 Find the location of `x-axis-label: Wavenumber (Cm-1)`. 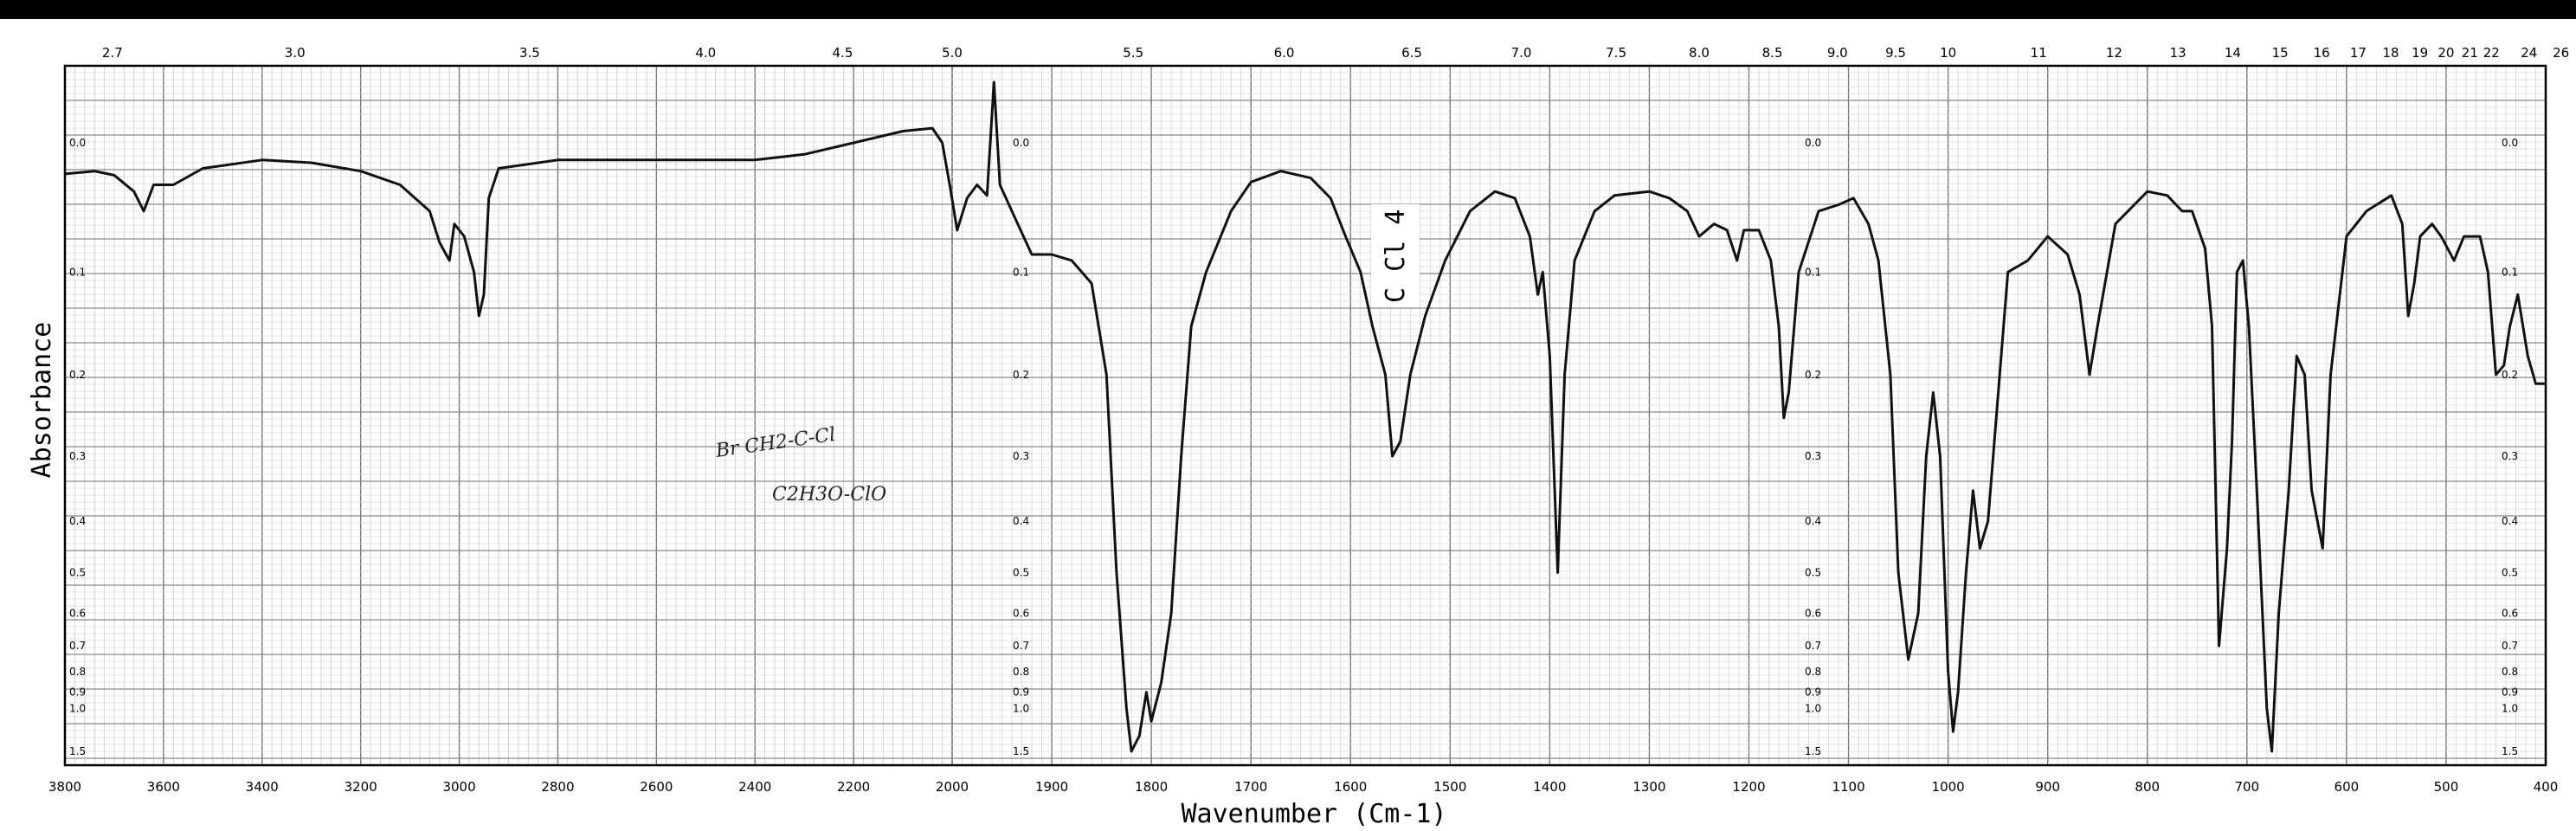

x-axis-label: Wavenumber (Cm-1) is located at coordinates (1313, 814).